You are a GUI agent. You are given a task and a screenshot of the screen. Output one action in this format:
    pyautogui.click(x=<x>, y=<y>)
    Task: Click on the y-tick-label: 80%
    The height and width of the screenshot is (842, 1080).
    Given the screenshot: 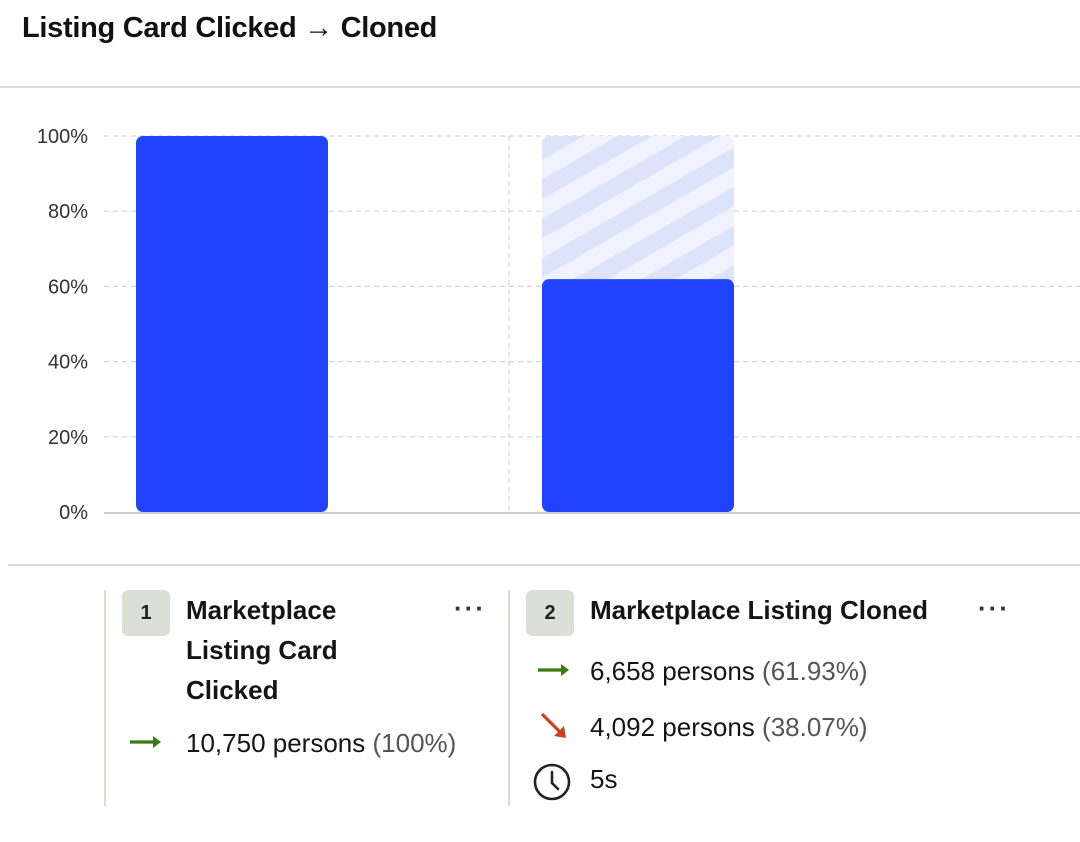 What is the action you would take?
    pyautogui.click(x=68, y=212)
    